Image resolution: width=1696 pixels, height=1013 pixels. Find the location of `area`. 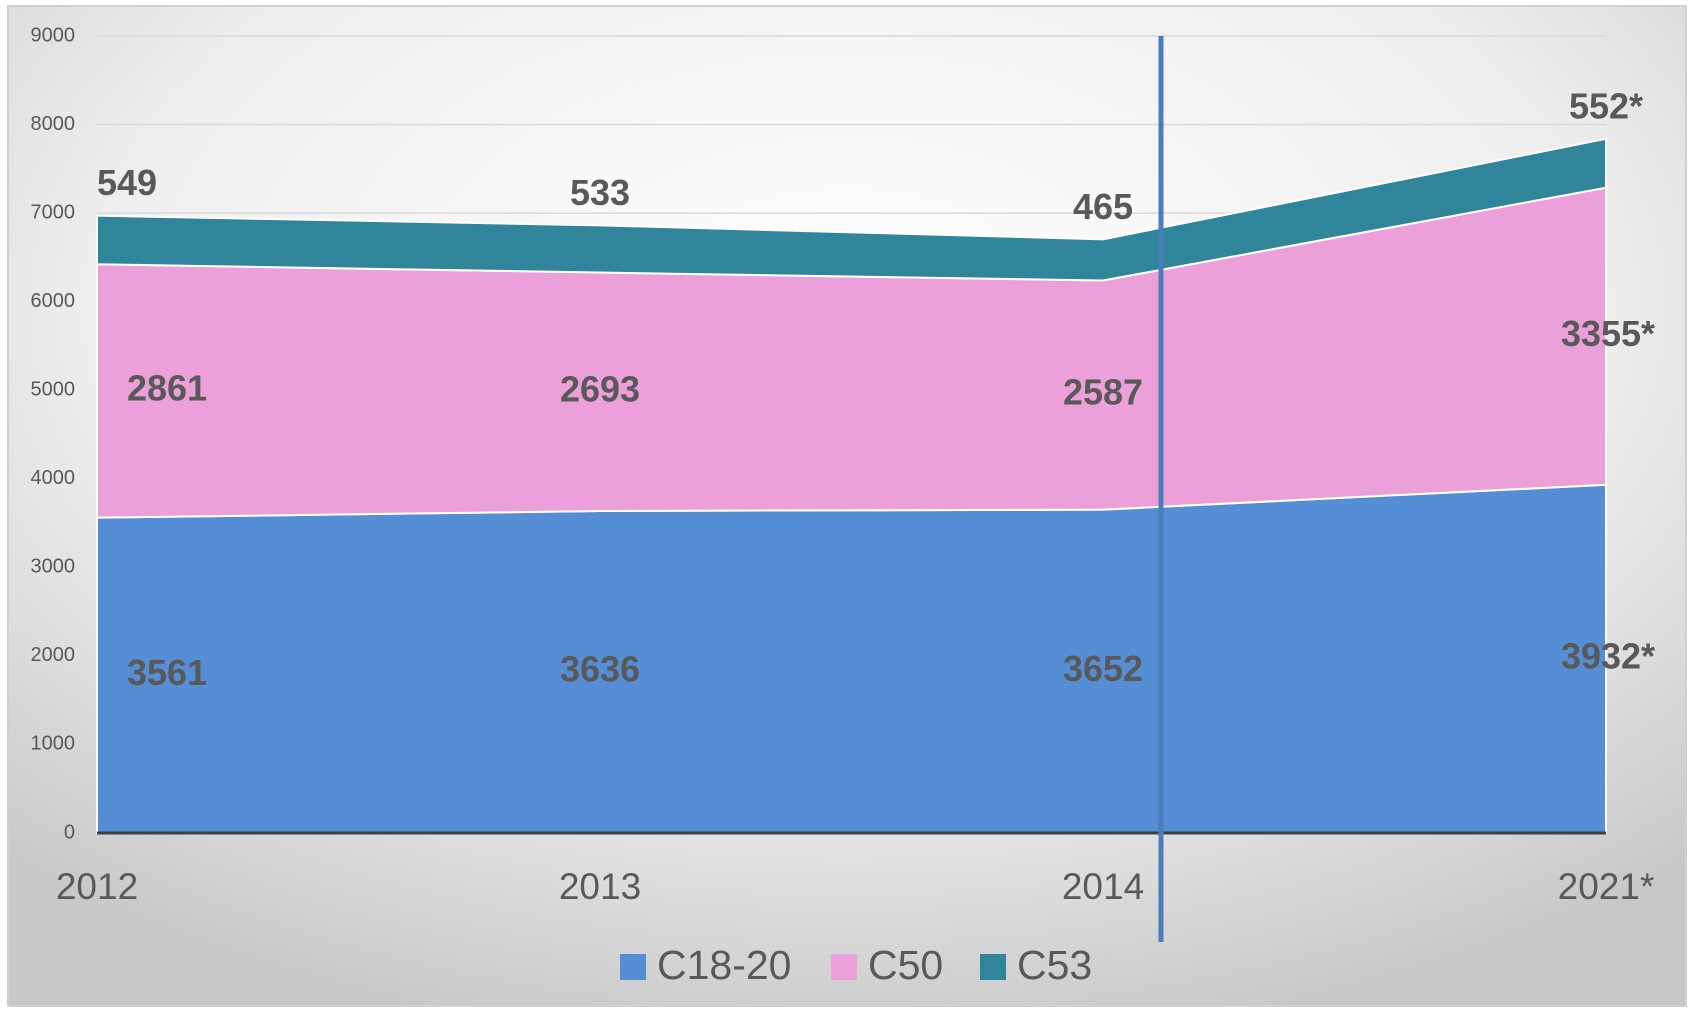

area is located at coordinates (851, 209).